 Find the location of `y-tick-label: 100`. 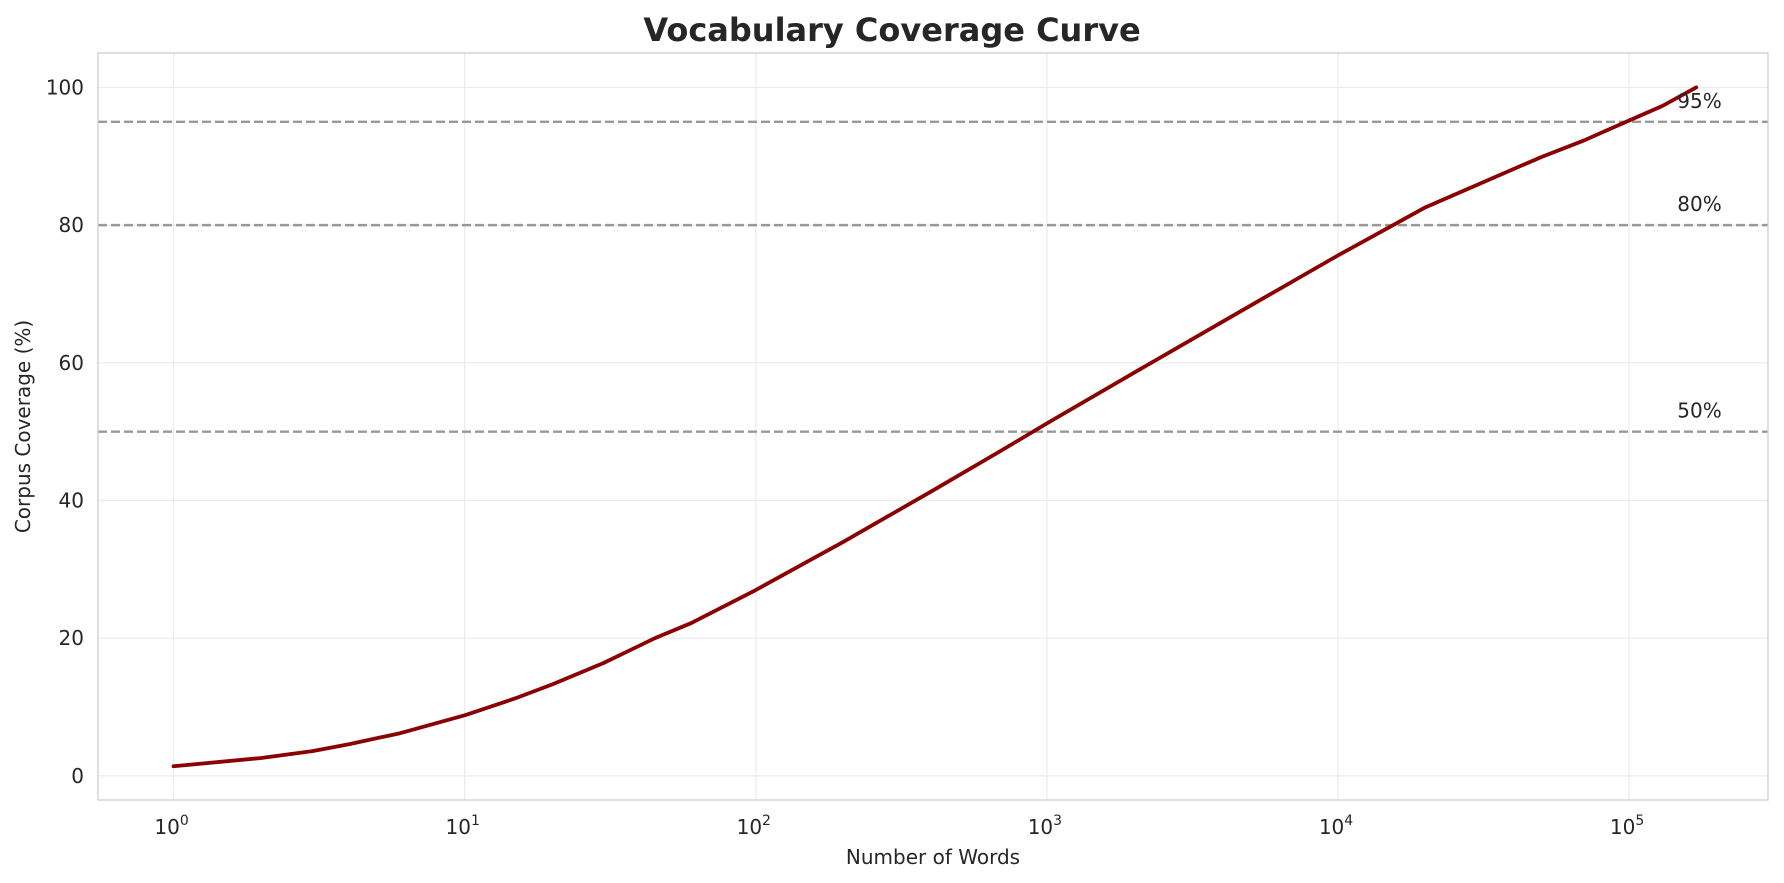

y-tick-label: 100 is located at coordinates (65, 87).